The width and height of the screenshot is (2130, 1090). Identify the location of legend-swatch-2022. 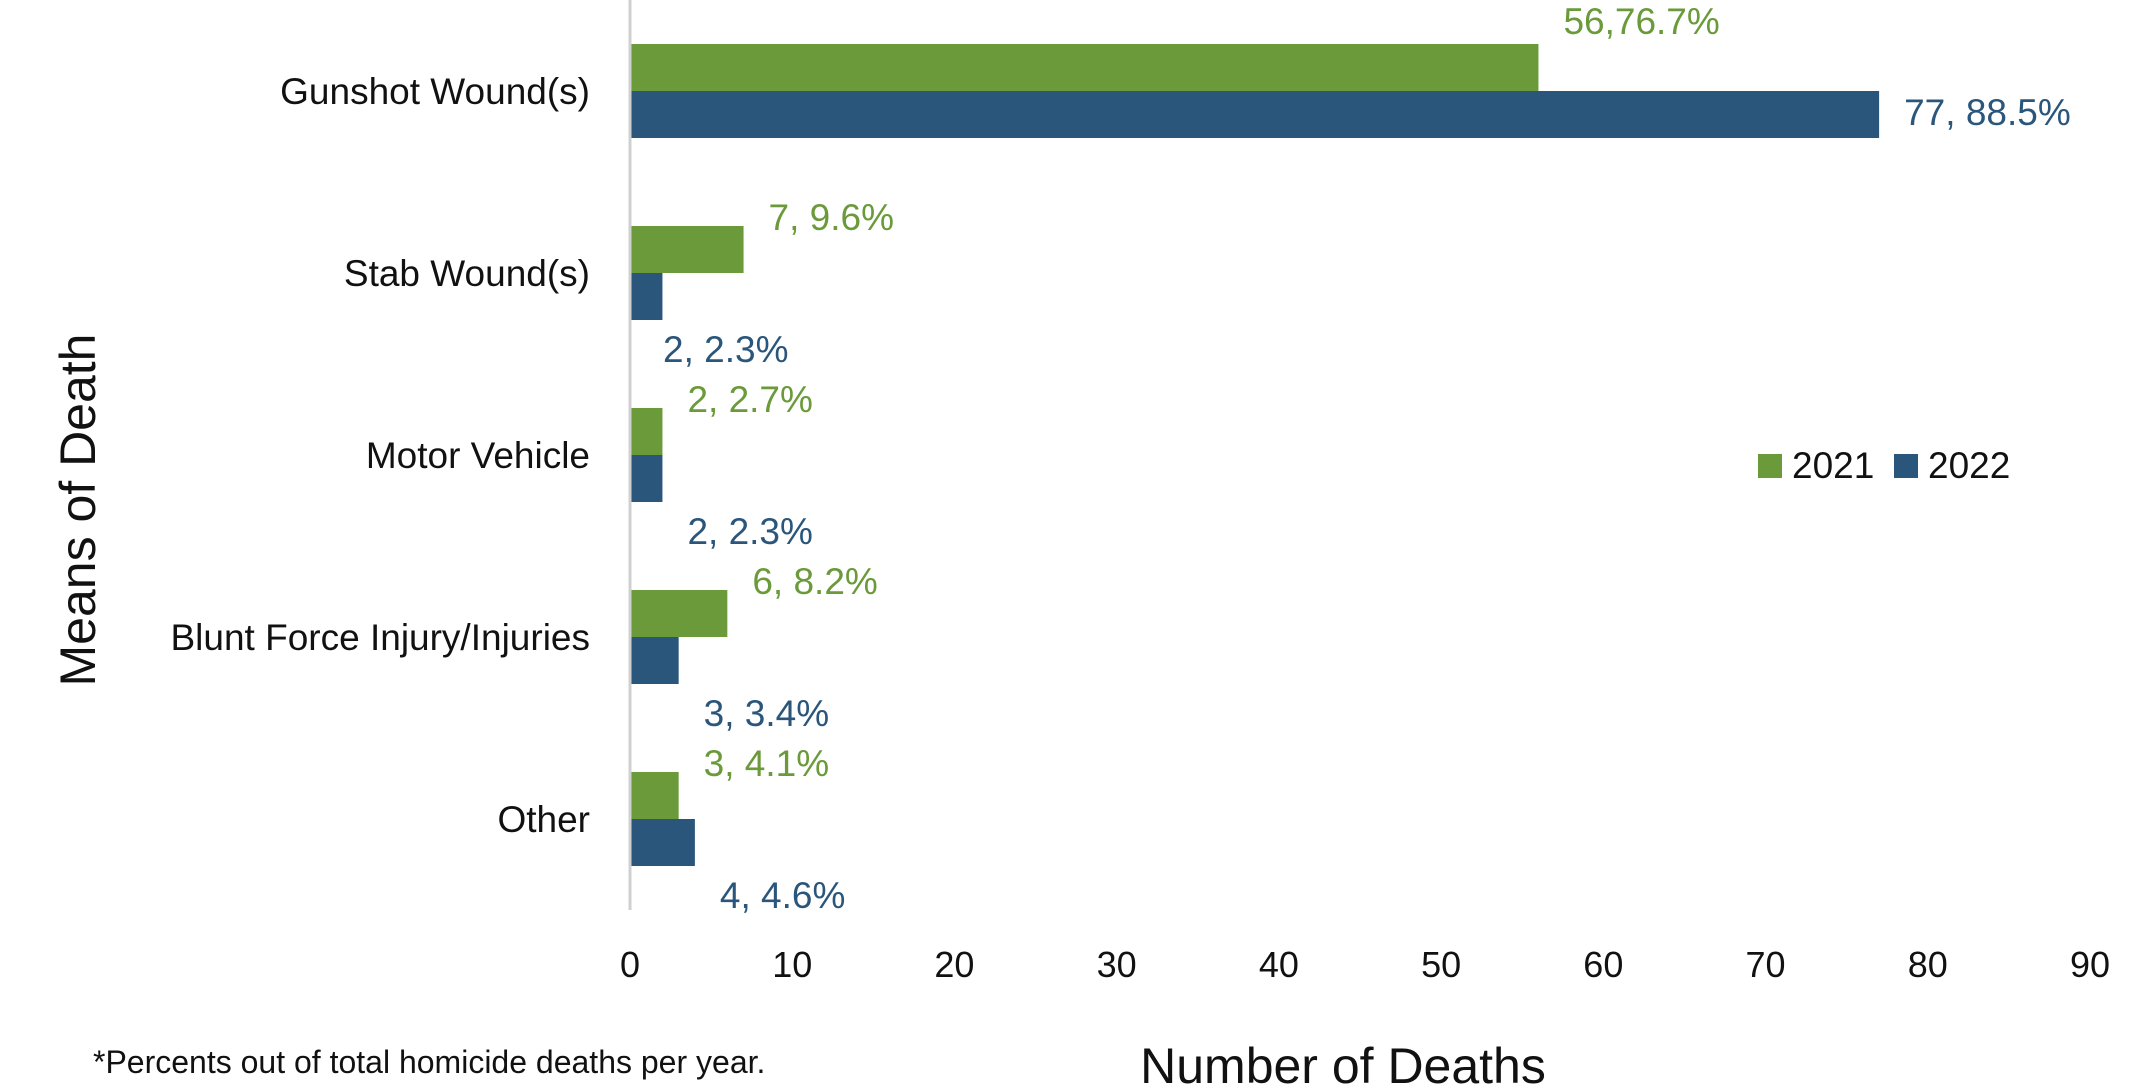
(1906, 466).